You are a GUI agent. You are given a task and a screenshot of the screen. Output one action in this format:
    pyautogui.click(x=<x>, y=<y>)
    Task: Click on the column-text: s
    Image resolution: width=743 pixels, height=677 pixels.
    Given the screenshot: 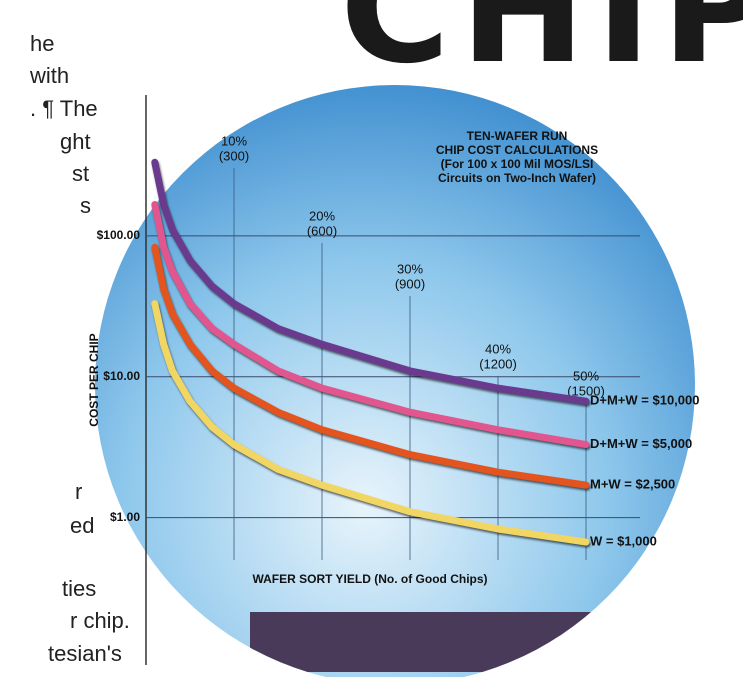 What is the action you would take?
    pyautogui.click(x=85, y=205)
    